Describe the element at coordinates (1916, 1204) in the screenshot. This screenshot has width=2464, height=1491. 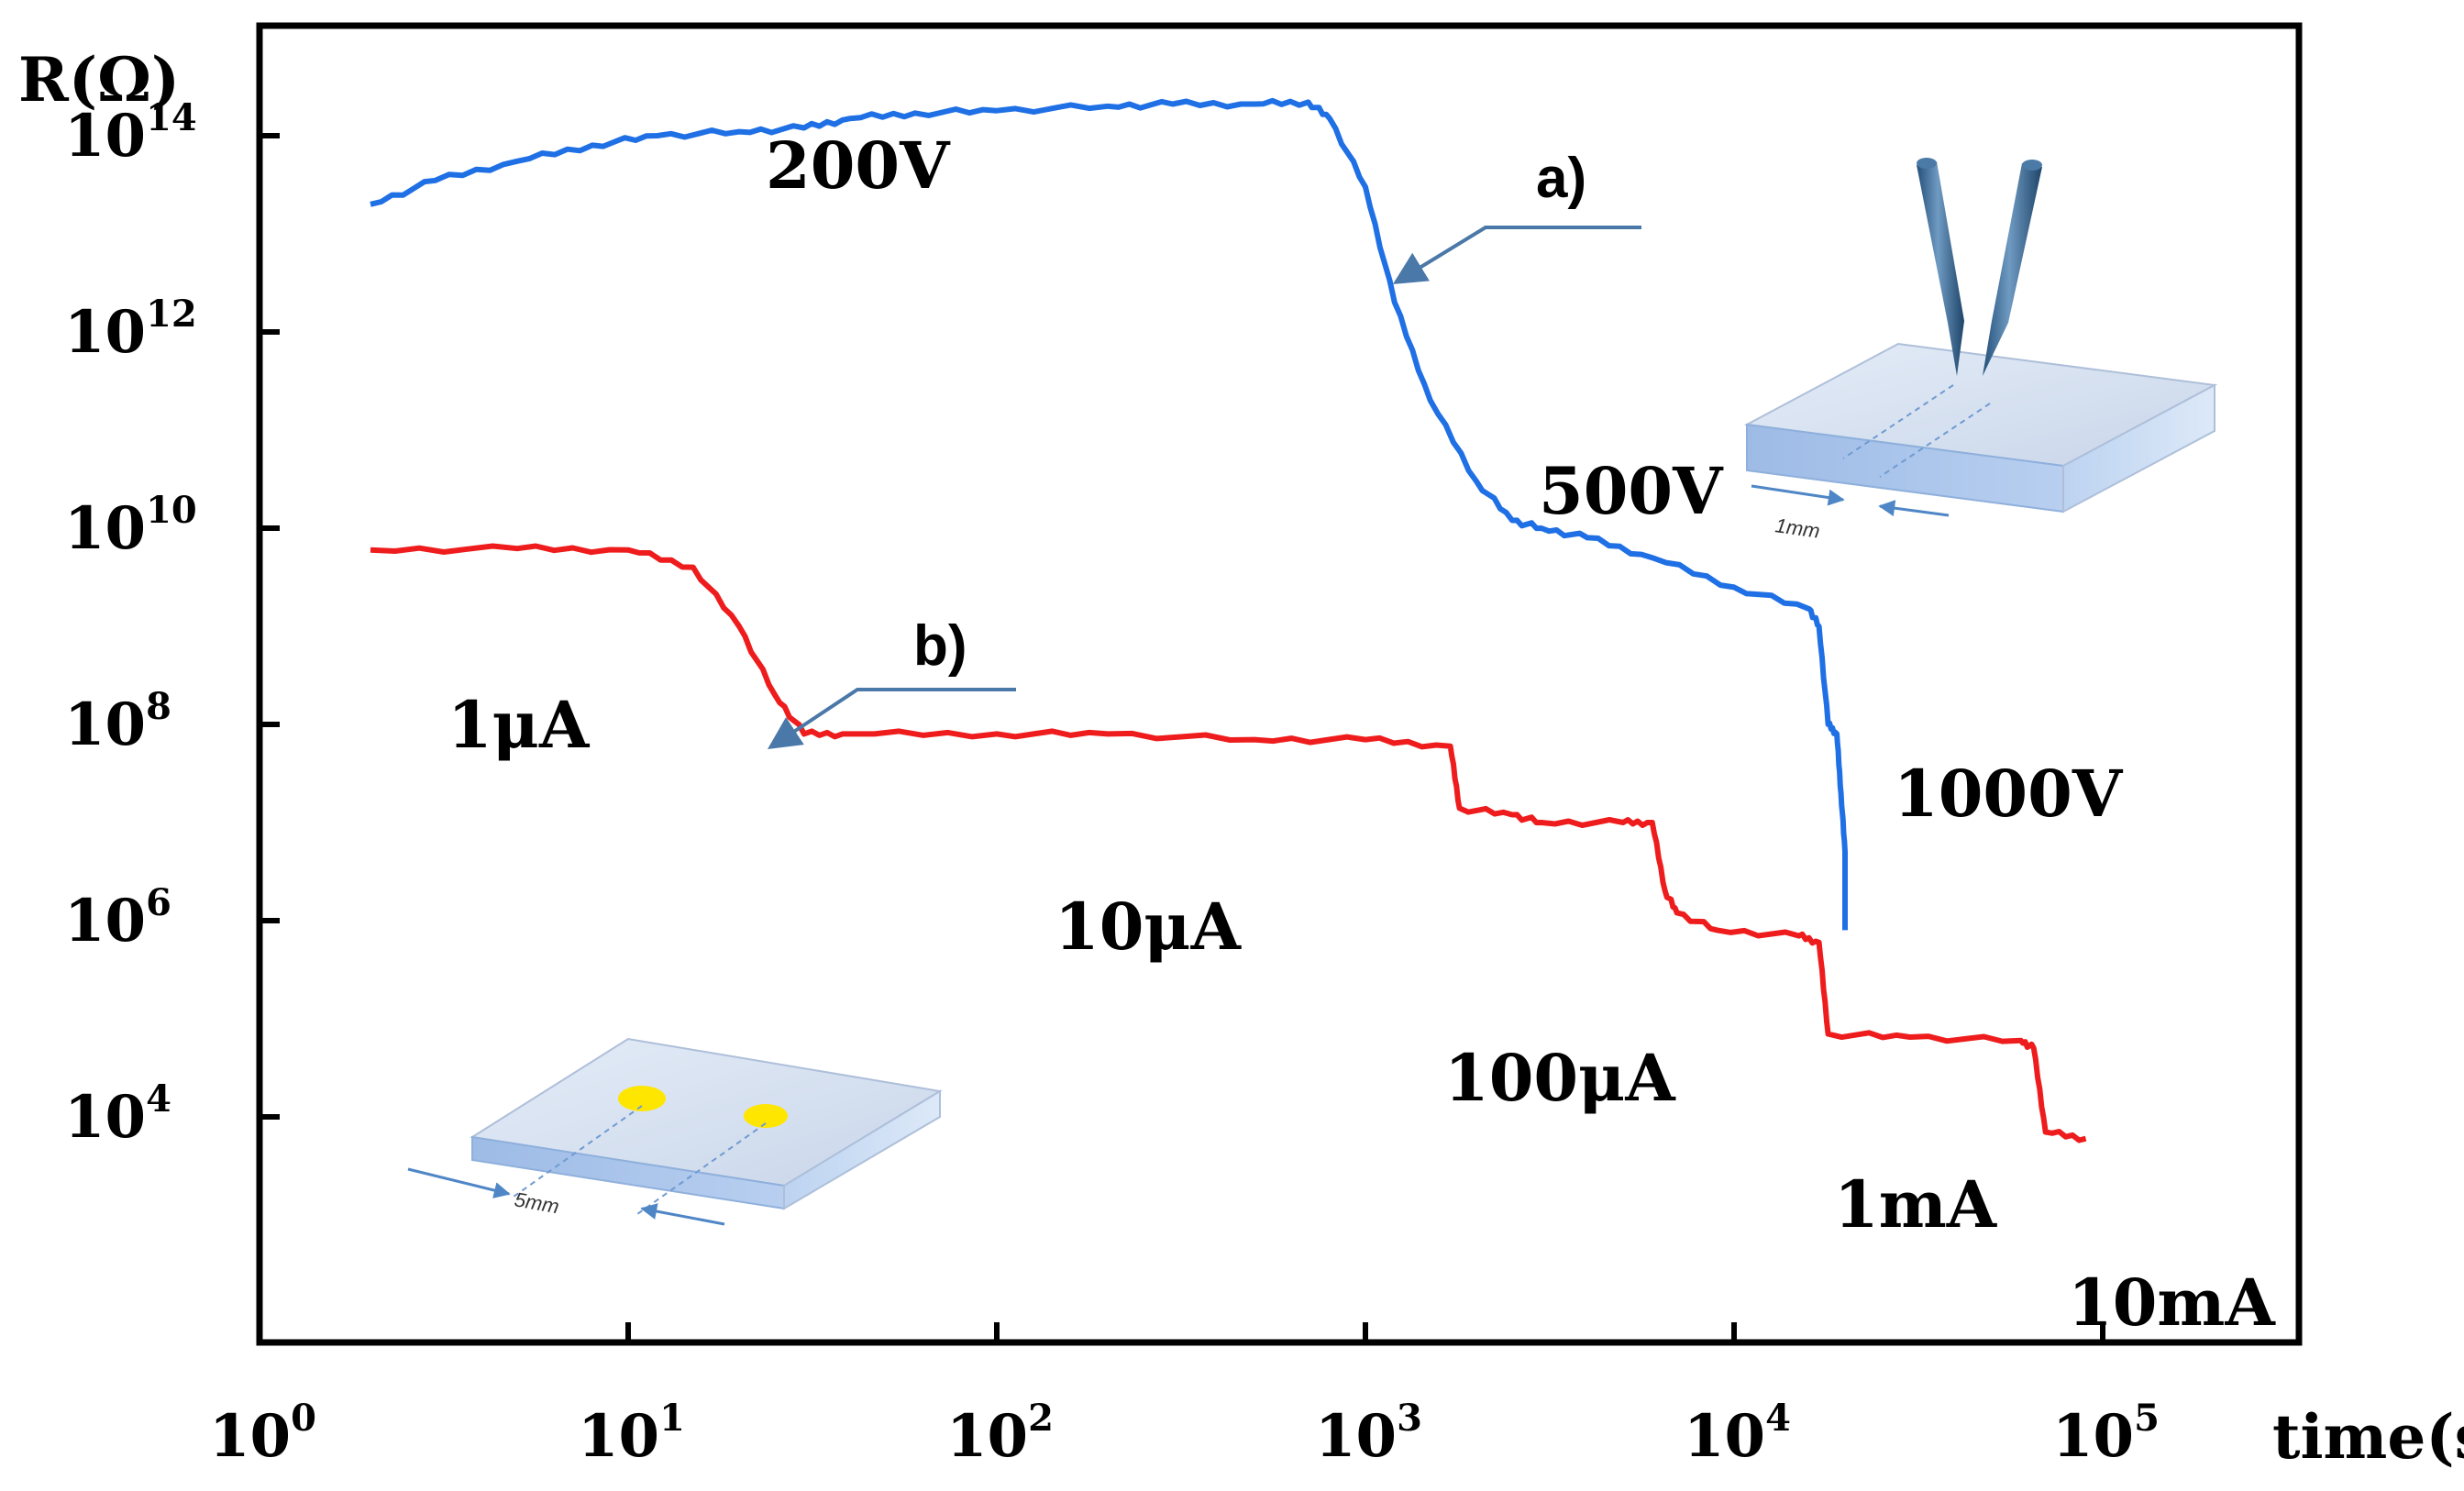
I see `annotation-1ma: 1mA` at that location.